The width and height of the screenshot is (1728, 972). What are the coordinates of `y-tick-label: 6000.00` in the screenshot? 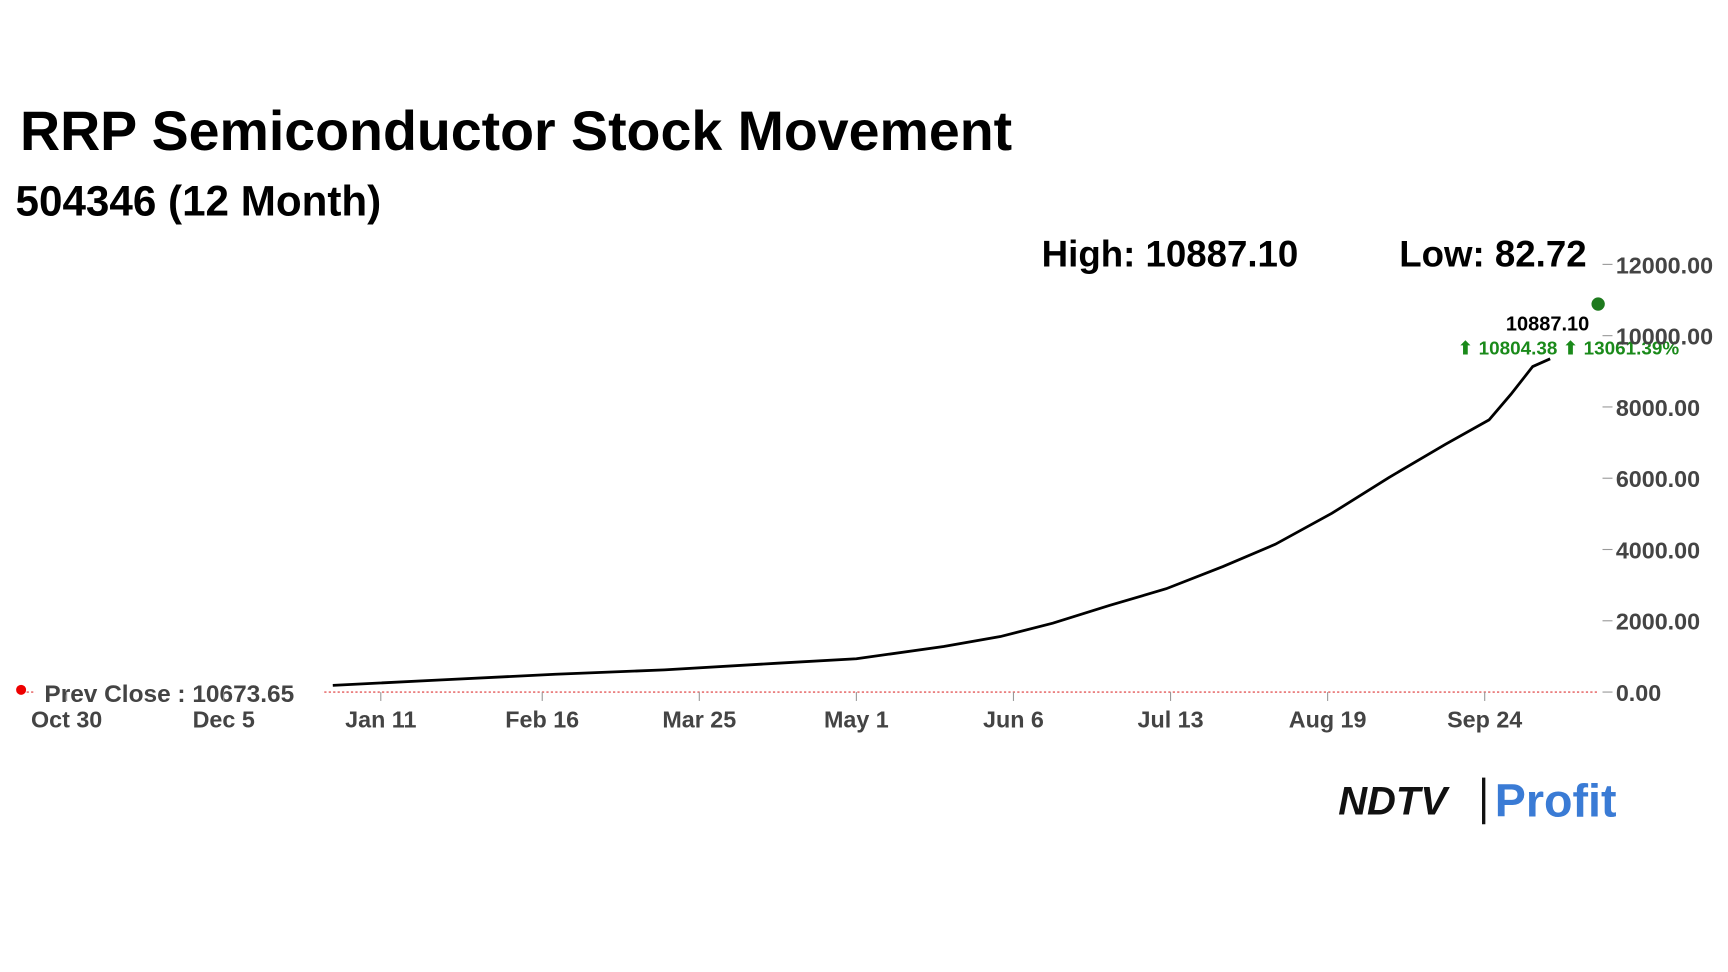 It's located at (1658, 479).